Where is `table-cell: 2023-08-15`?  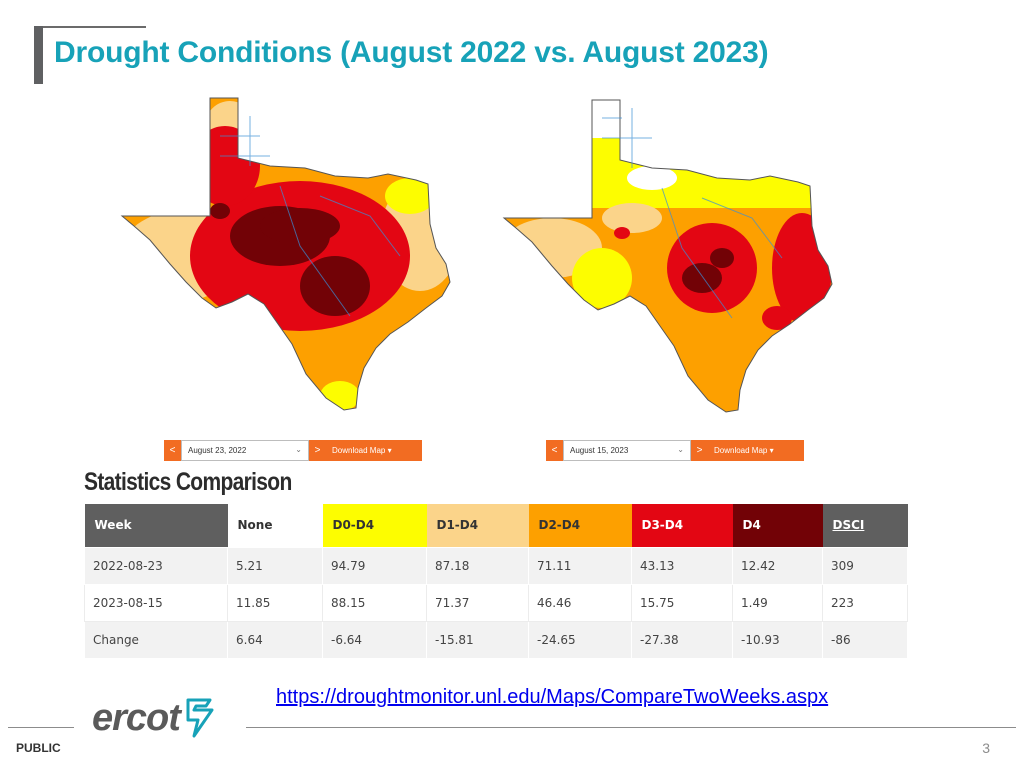
table-cell: 2023-08-15 is located at coordinates (156, 602).